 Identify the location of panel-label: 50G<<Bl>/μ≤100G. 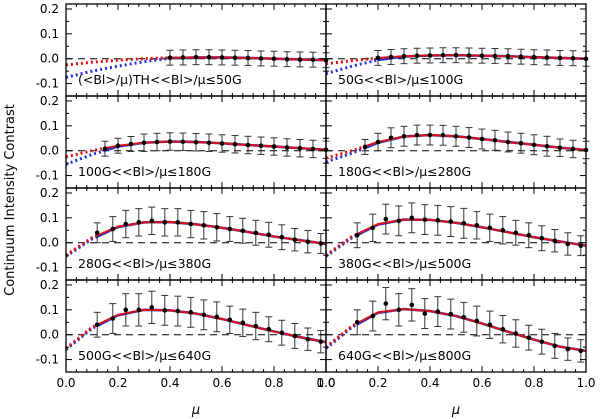
(400, 79).